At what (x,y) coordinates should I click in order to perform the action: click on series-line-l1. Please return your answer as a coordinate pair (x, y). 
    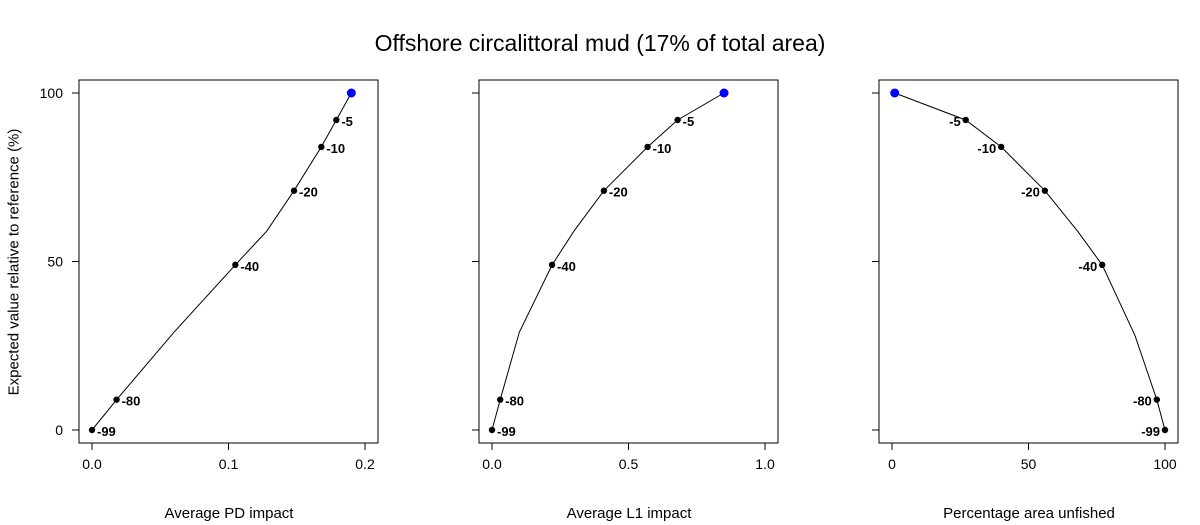
    Looking at the image, I should click on (608, 261).